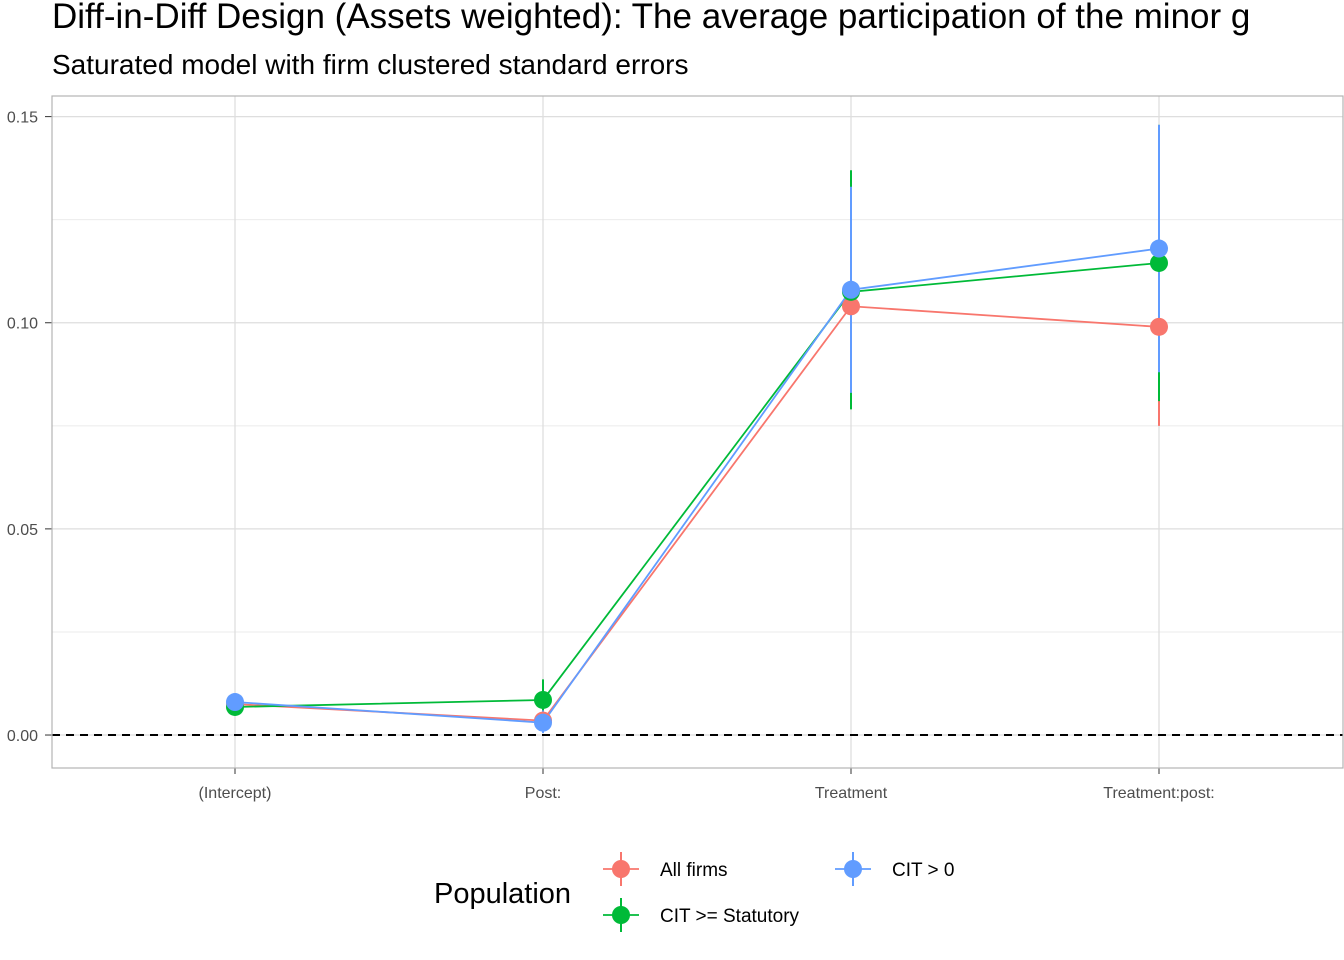 Image resolution: width=1344 pixels, height=960 pixels. I want to click on x-tick-label: Treatment:post:, so click(1158, 793).